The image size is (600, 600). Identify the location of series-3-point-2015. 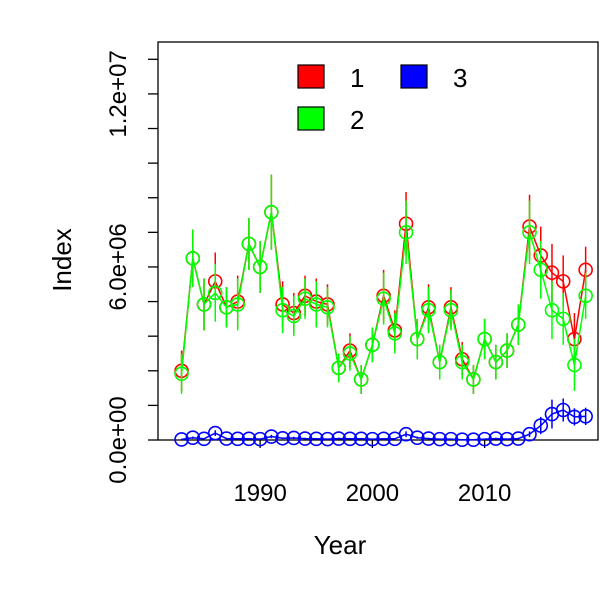
(541, 425).